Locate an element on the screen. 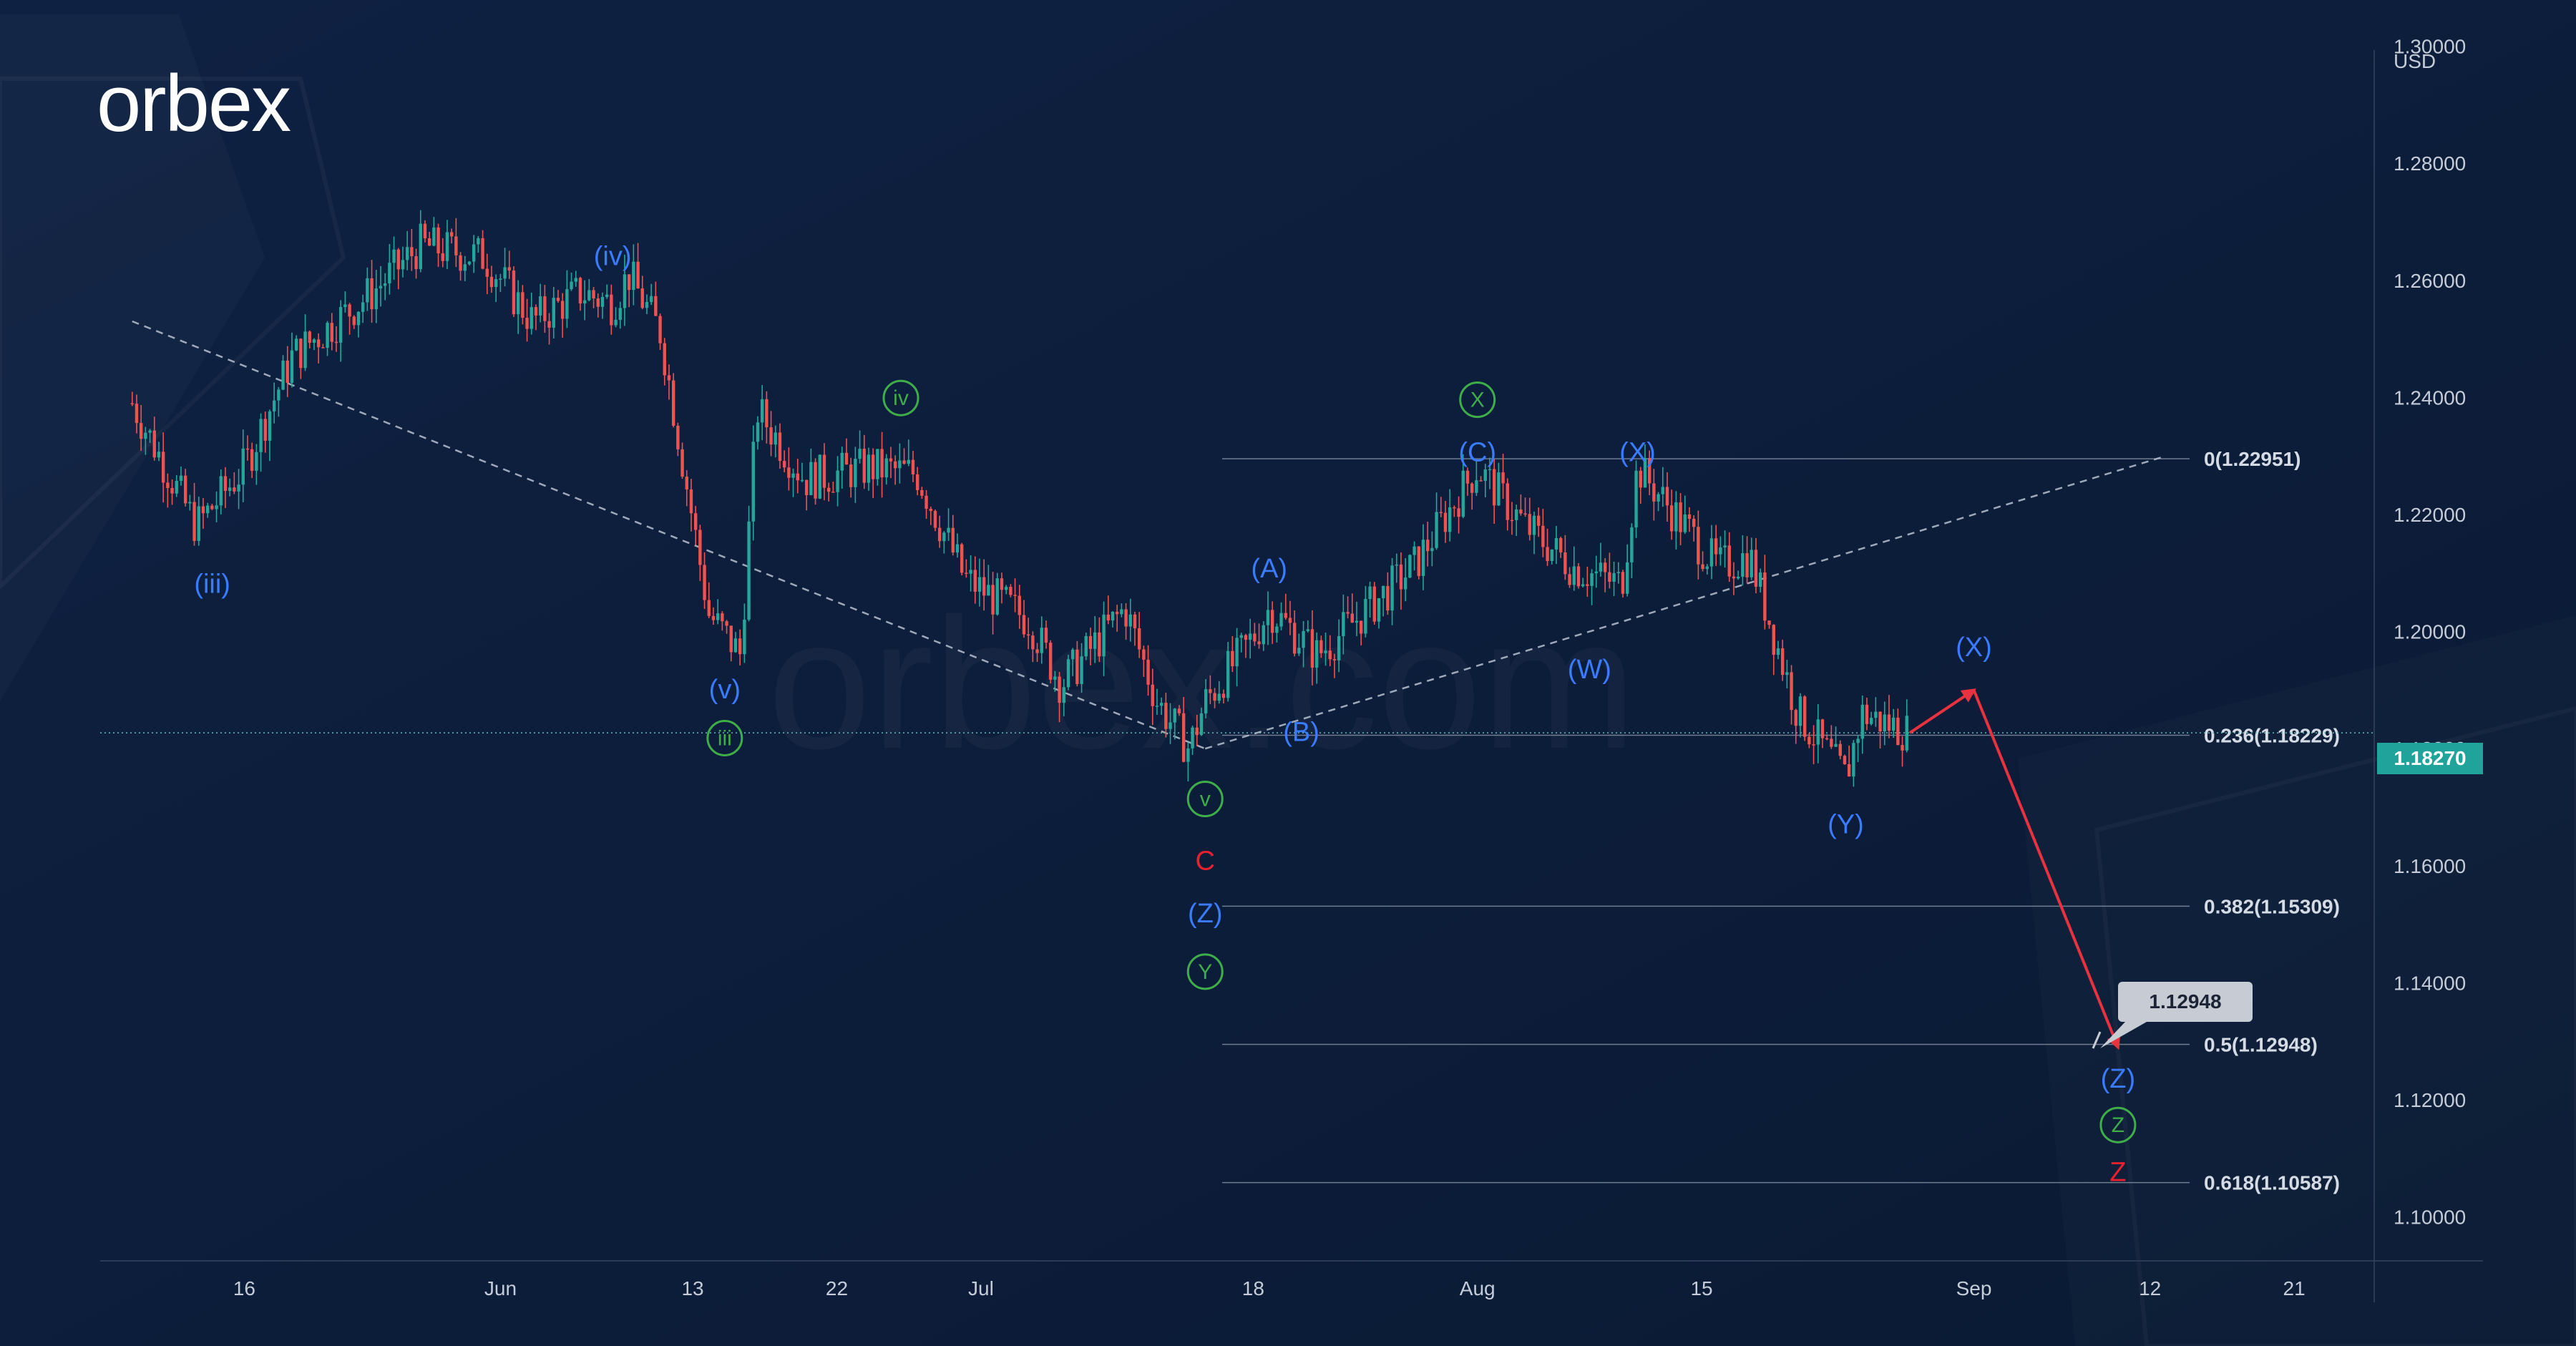  x-tick-label: Aug is located at coordinates (1478, 1288).